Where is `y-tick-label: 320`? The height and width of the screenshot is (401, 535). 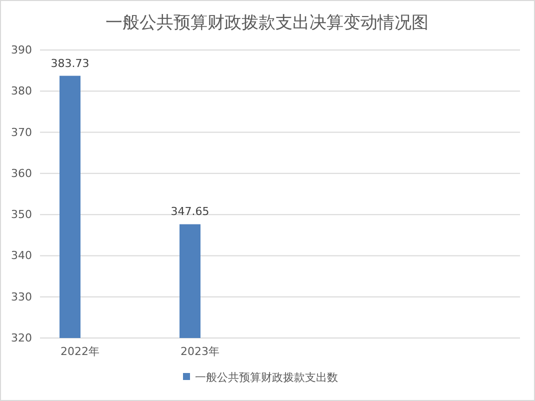
y-tick-label: 320 is located at coordinates (21, 338).